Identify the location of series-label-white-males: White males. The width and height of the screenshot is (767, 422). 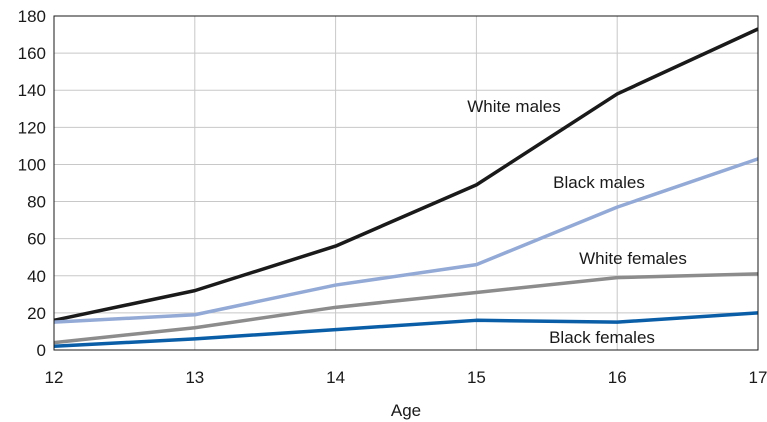
(514, 106).